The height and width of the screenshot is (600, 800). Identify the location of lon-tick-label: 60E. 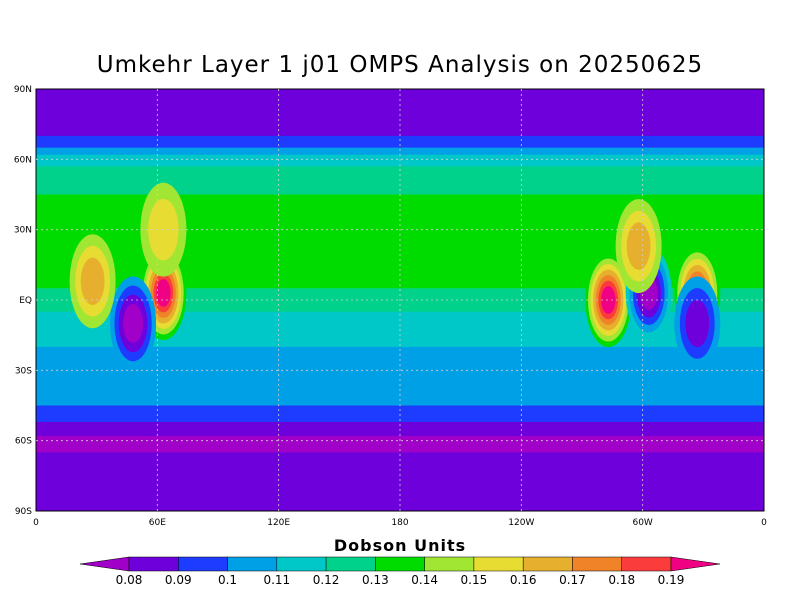
(157, 523).